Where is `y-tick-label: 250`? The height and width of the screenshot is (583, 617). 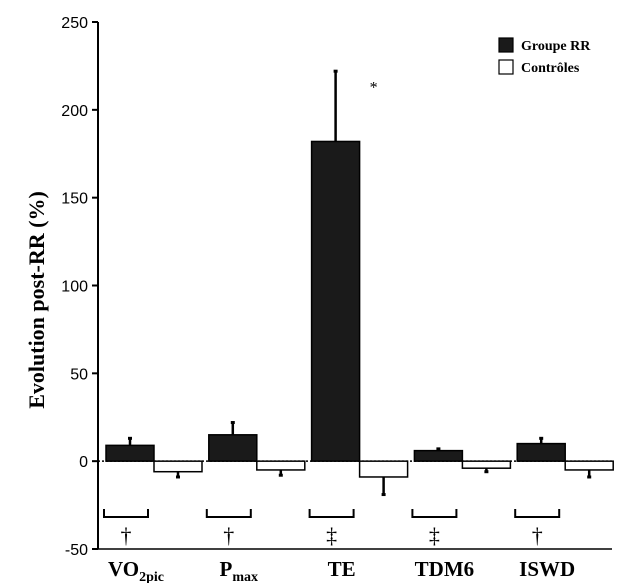
y-tick-label: 250 is located at coordinates (74, 23).